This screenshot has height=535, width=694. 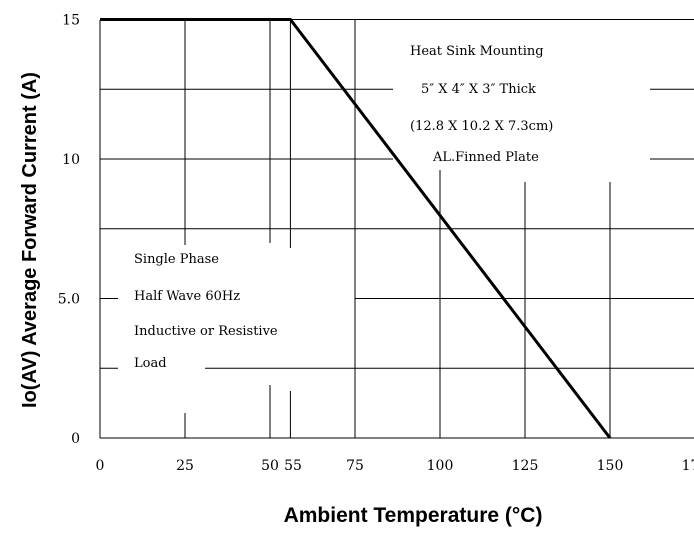 What do you see at coordinates (75, 439) in the screenshot?
I see `y-tick-label-0: 0` at bounding box center [75, 439].